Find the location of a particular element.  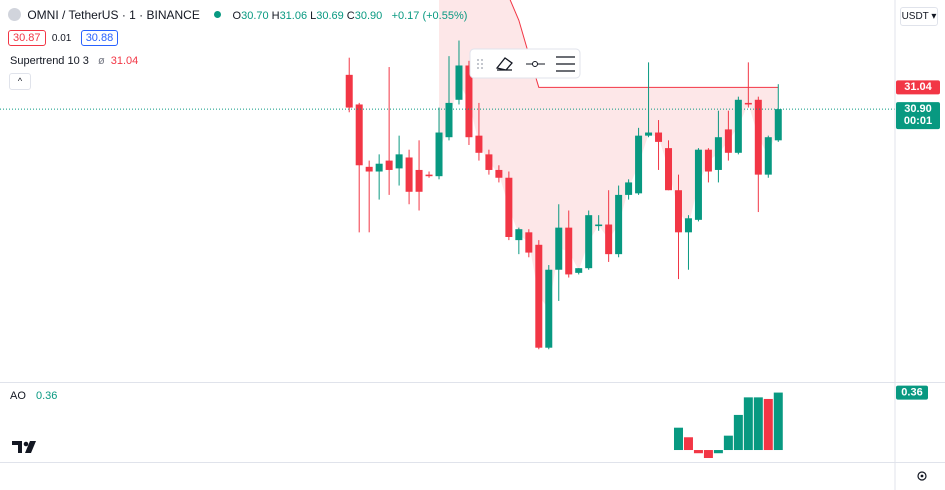

ao-axis-label is located at coordinates (912, 392).